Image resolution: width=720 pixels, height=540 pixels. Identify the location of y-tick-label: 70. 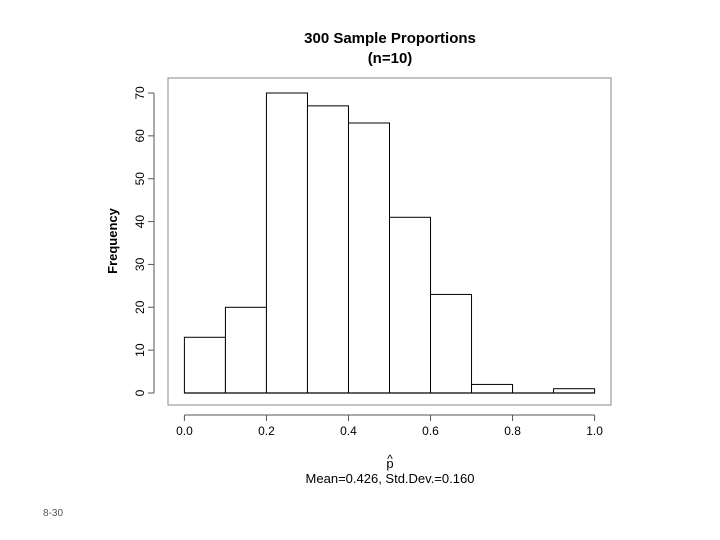
(140, 93).